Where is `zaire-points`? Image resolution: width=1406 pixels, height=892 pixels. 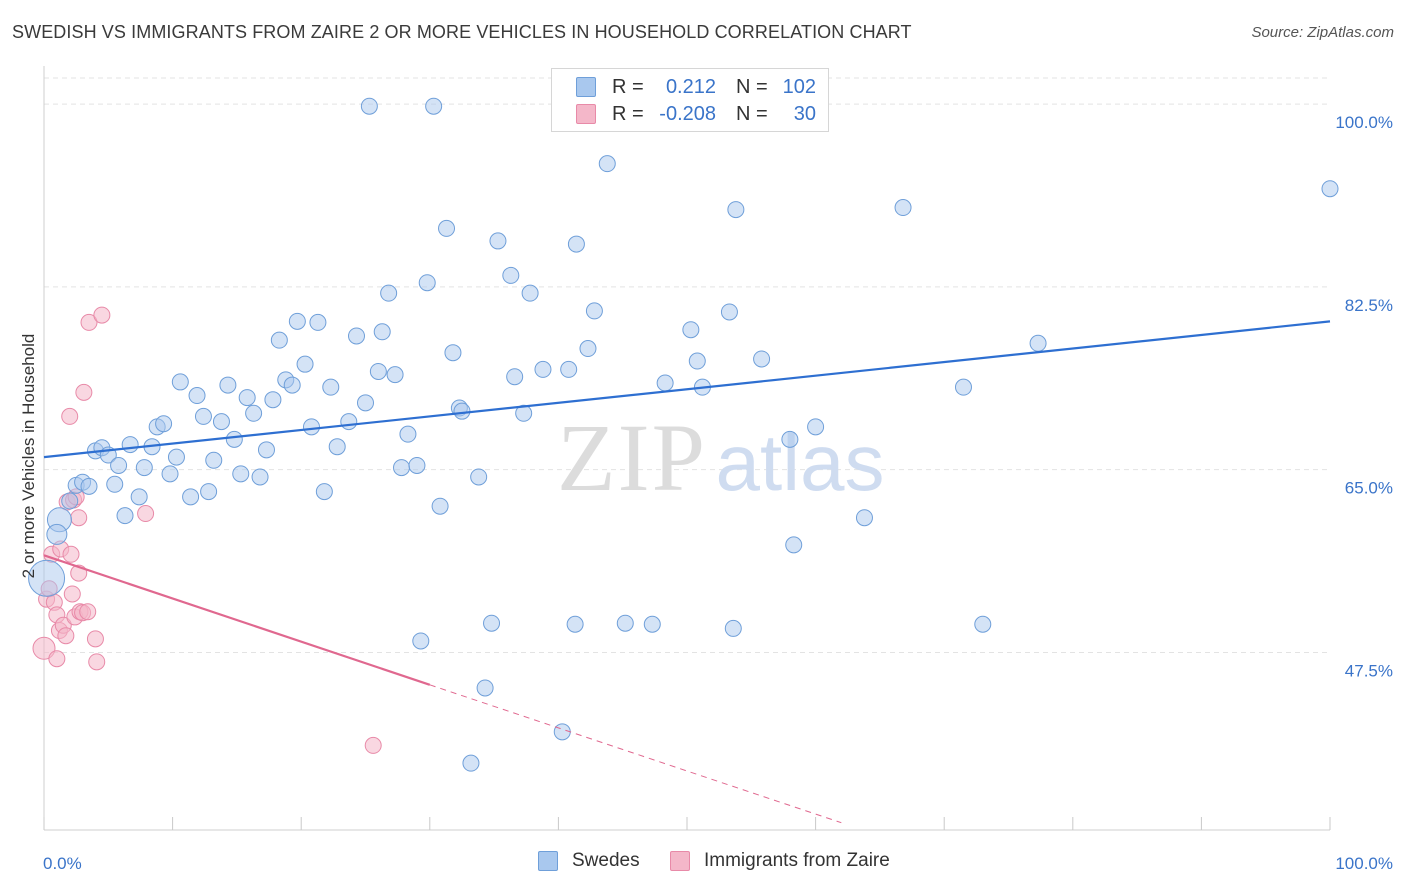
zaire-points is located at coordinates (207, 530).